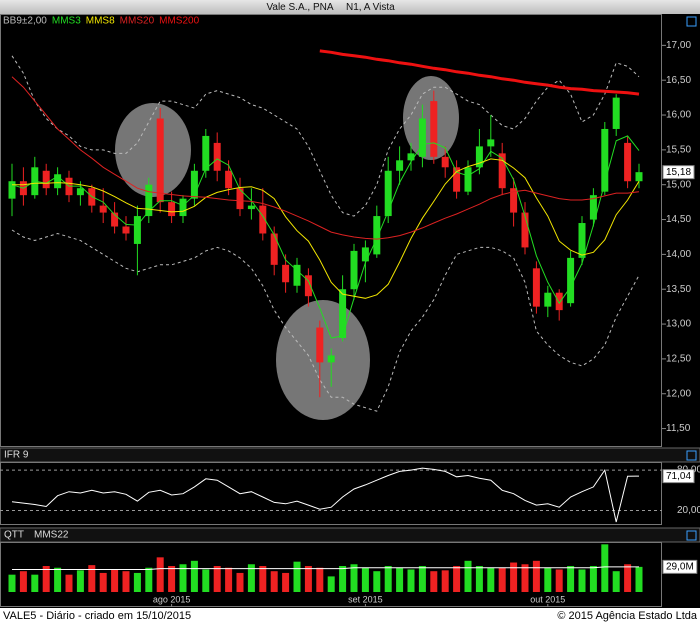  I want to click on footer-right: © 2015 Agência Estado Ltda, so click(627, 616).